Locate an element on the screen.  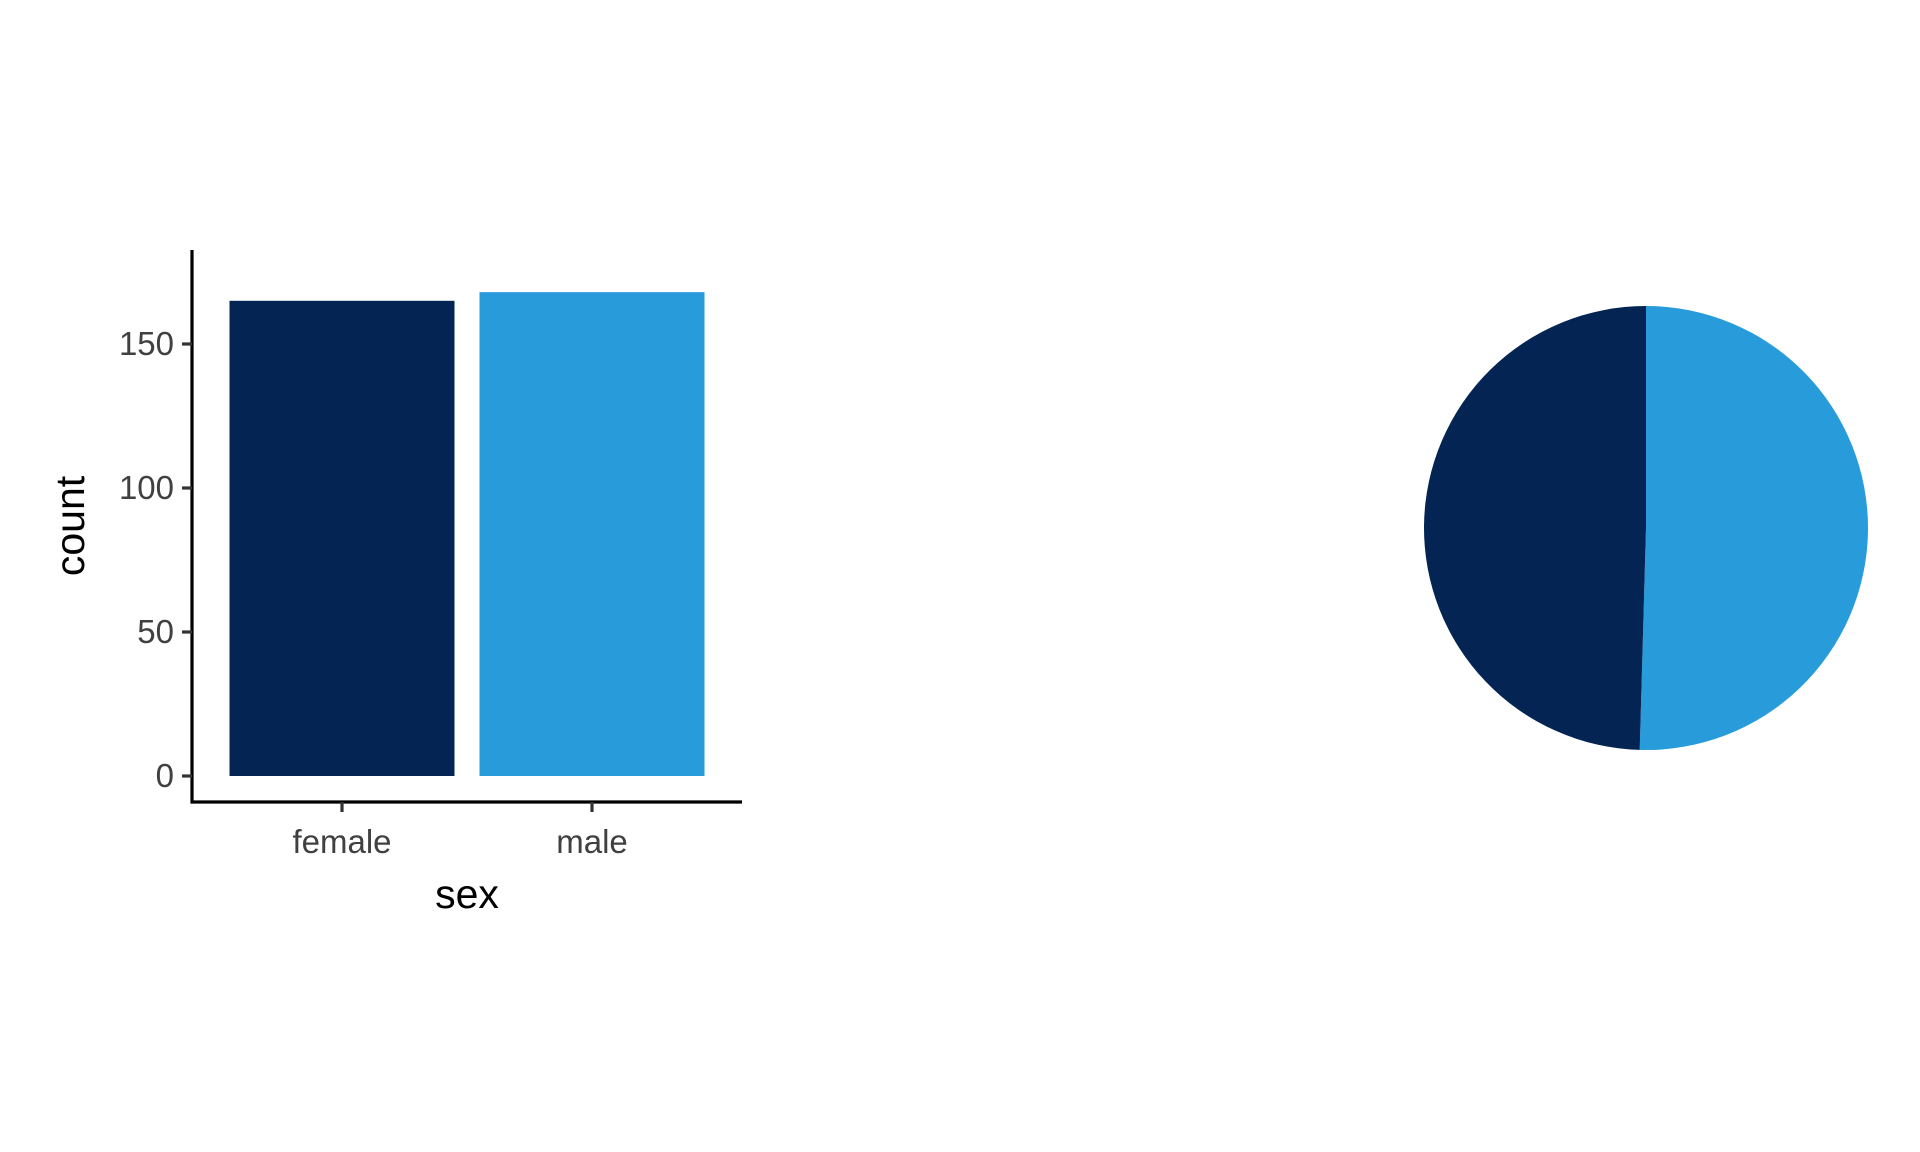
bar-series is located at coordinates (467, 534).